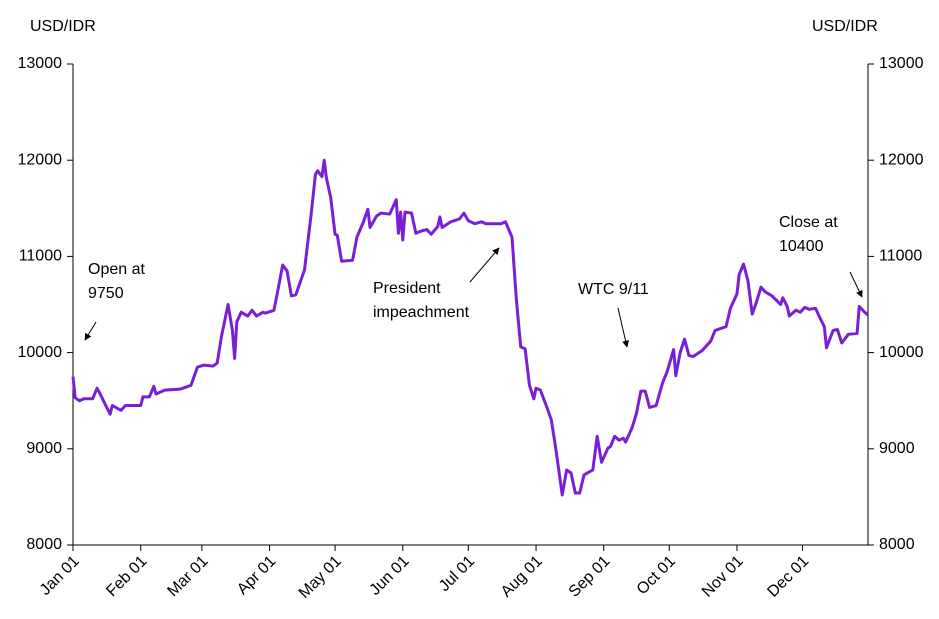 Image resolution: width=939 pixels, height=619 pixels. I want to click on annotation: Close at, so click(808, 222).